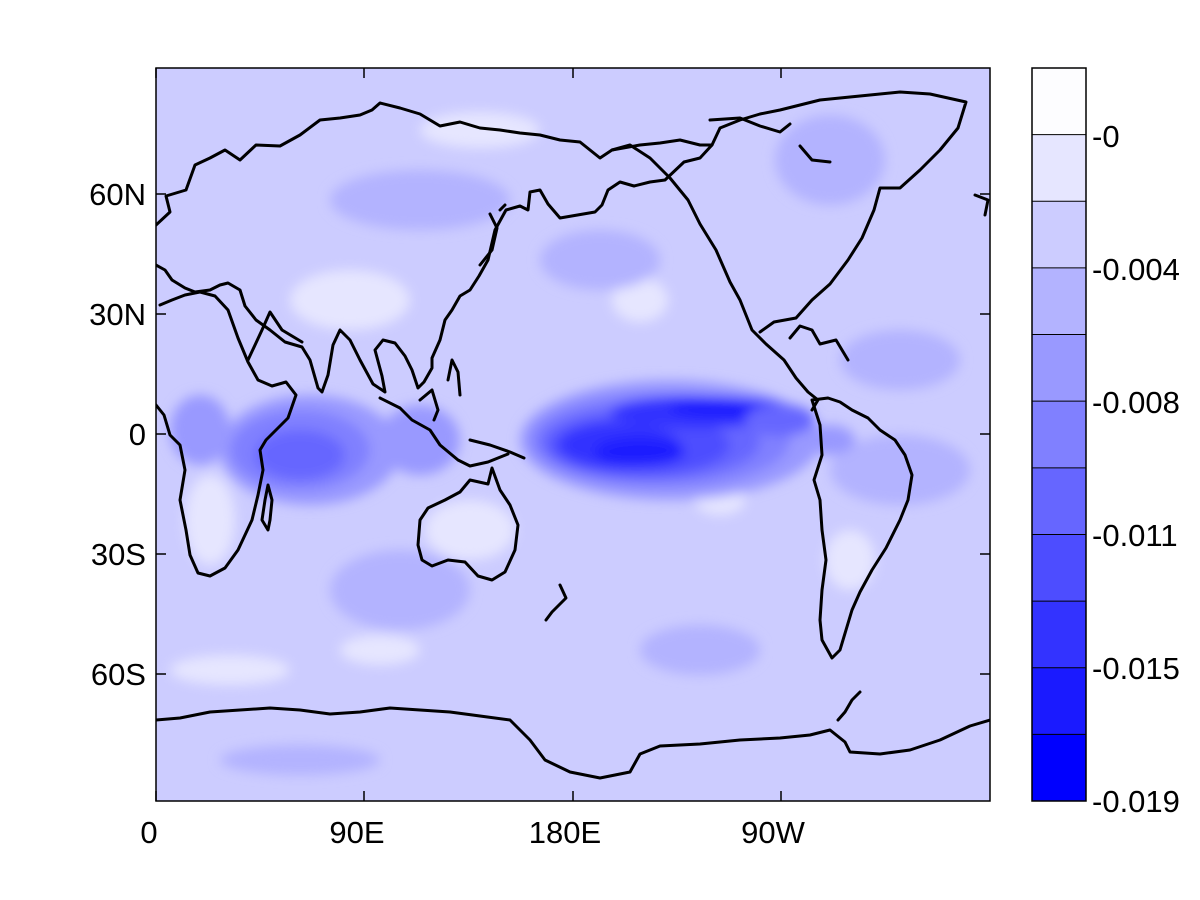  What do you see at coordinates (118, 674) in the screenshot?
I see `y-tick-label: 60S` at bounding box center [118, 674].